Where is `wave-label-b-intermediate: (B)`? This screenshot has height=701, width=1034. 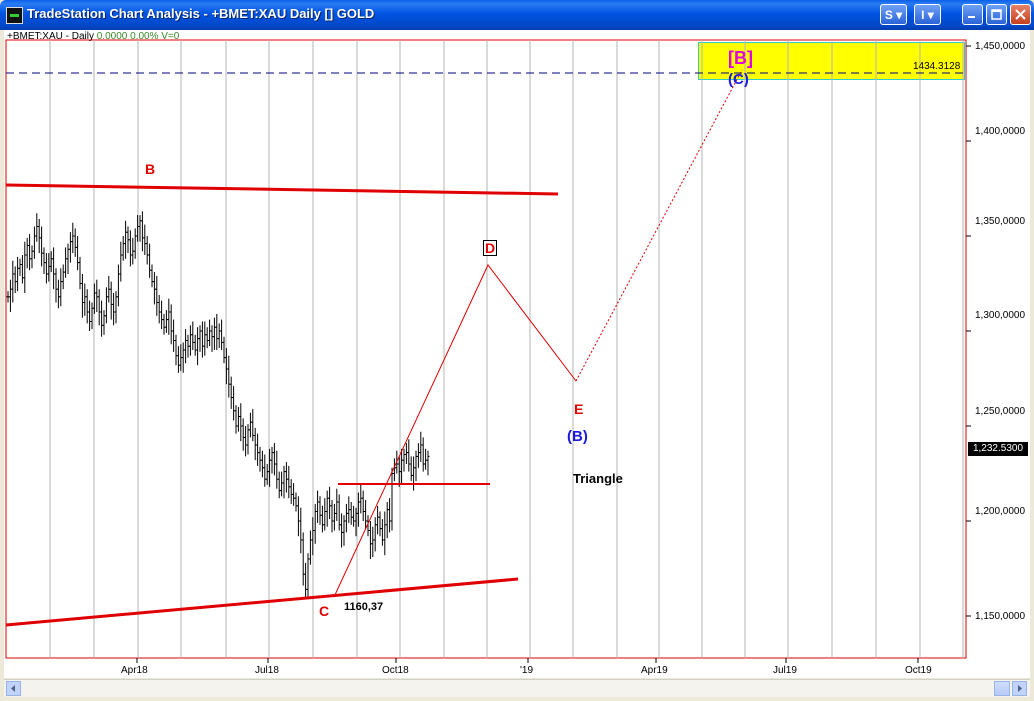
wave-label-b-intermediate: (B) is located at coordinates (577, 436).